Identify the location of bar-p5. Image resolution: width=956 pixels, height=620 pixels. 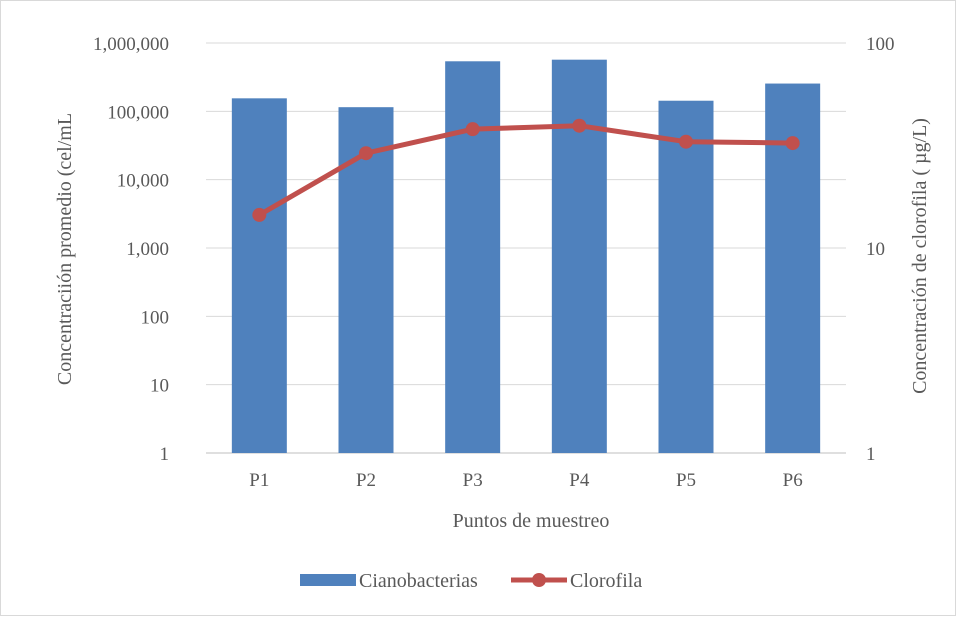
(686, 277).